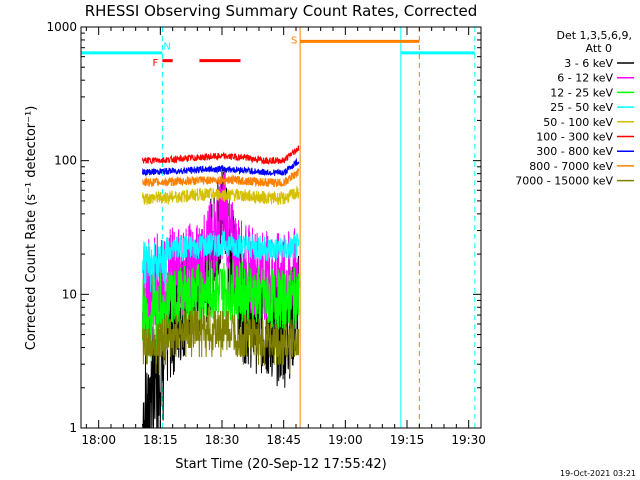  What do you see at coordinates (594, 35) in the screenshot?
I see `legend-title: Det 1,3,5,6,9,` at bounding box center [594, 35].